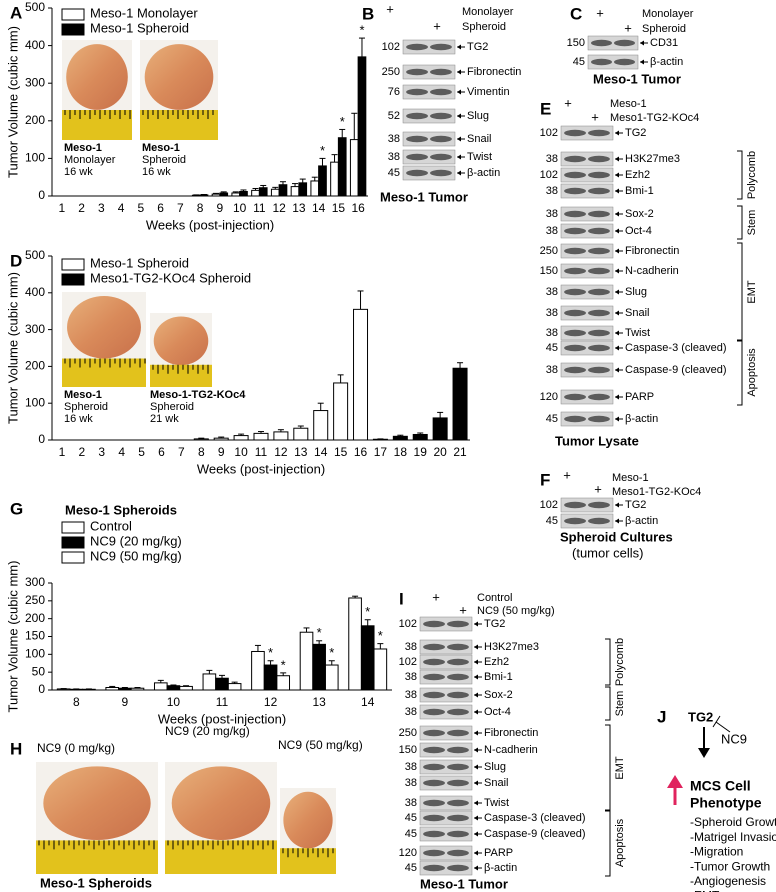 The height and width of the screenshot is (892, 776). What do you see at coordinates (210, 224) in the screenshot?
I see `x-axis-label: Weeks (post-injection)` at bounding box center [210, 224].